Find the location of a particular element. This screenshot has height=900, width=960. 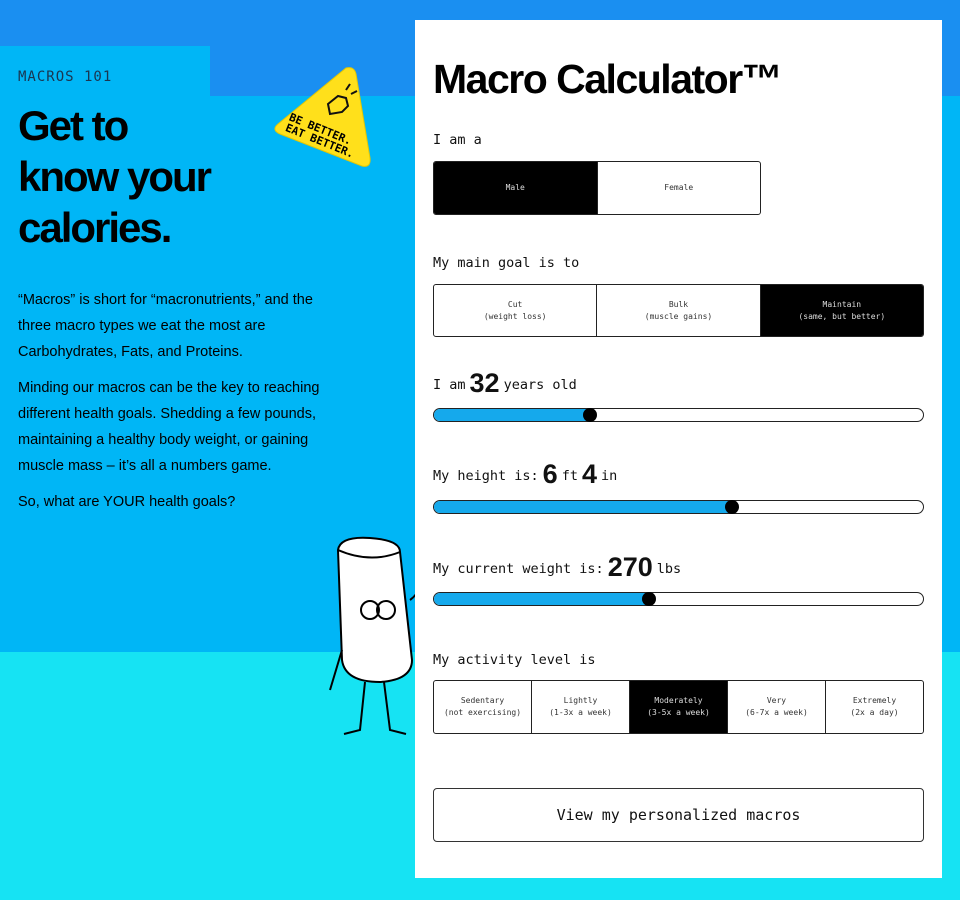

age-prefix: I am is located at coordinates (449, 385).